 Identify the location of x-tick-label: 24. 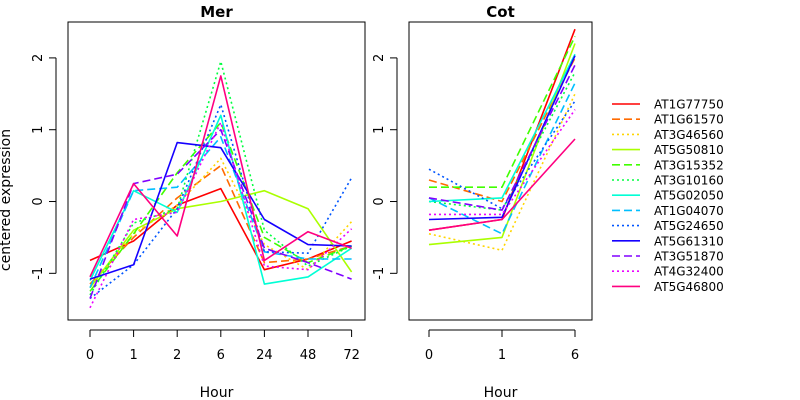
(264, 355).